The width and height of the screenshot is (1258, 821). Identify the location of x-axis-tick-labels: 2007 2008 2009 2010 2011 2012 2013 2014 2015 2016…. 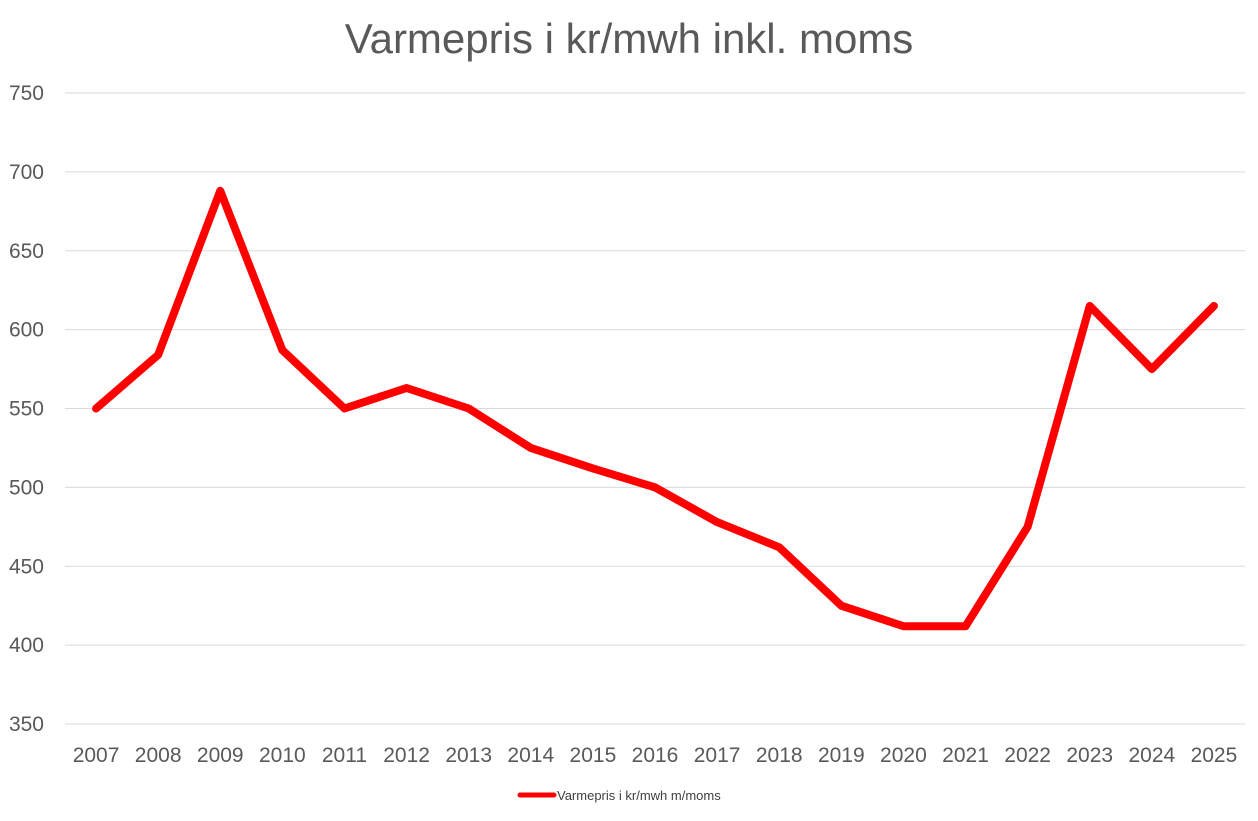
(655, 755).